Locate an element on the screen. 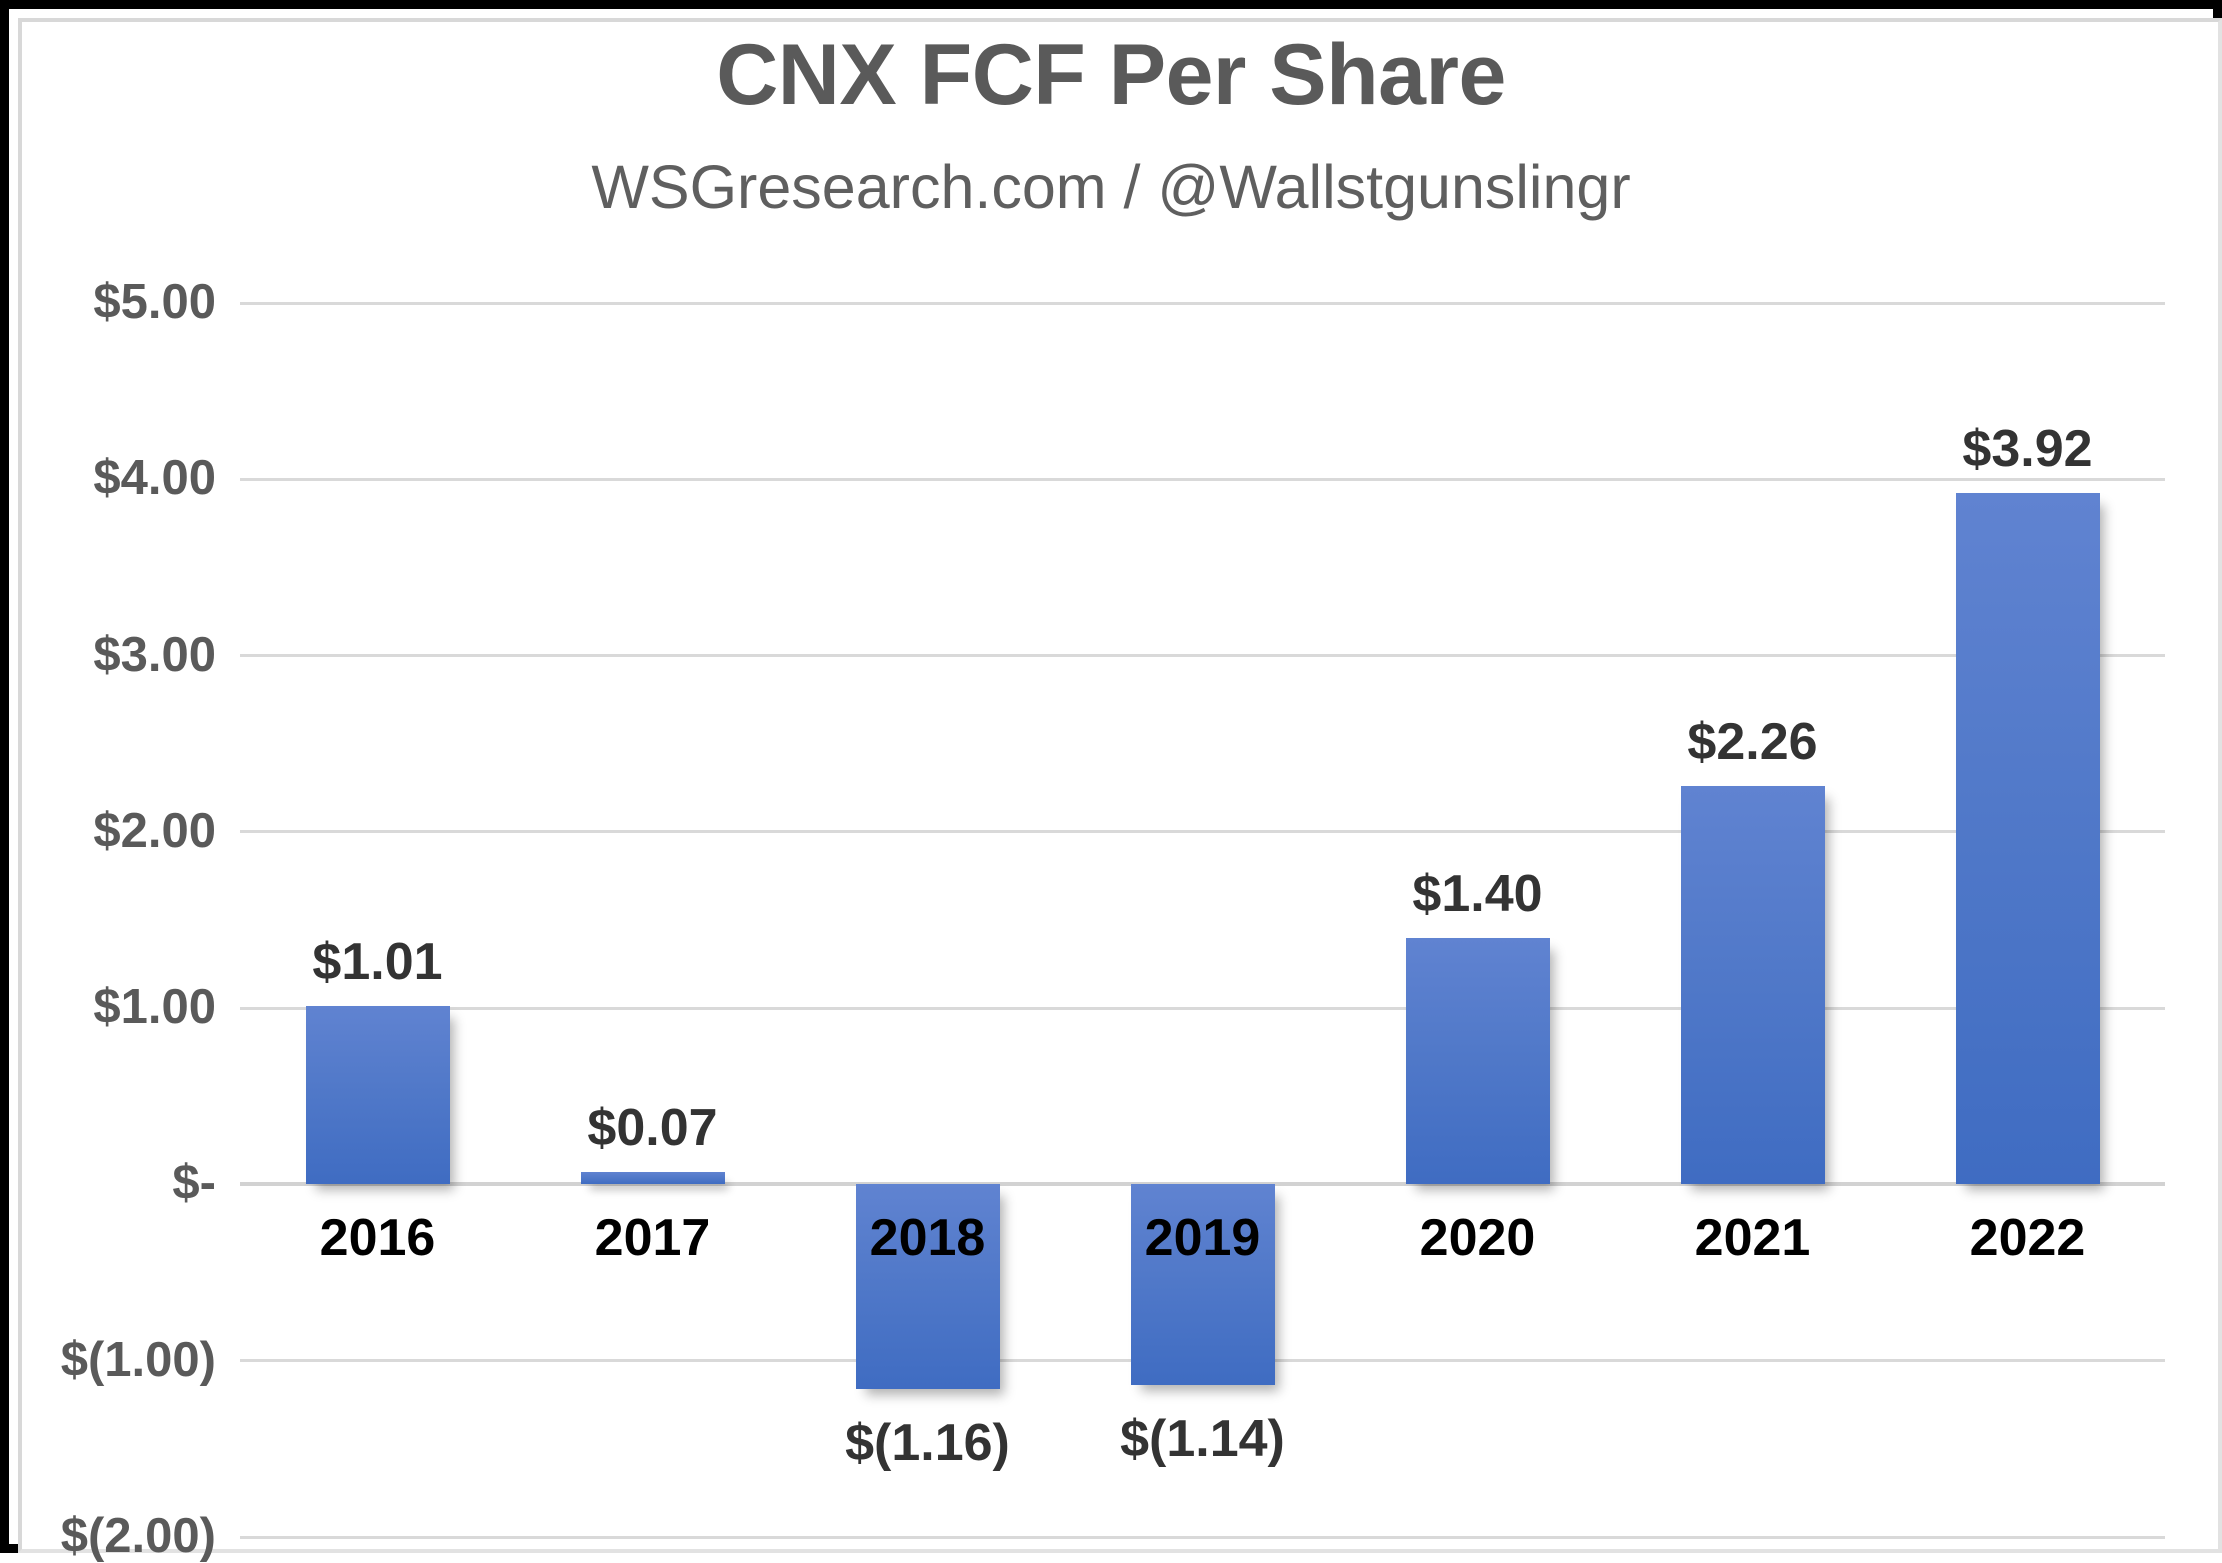 This screenshot has width=2222, height=1563. data-label-2019: $(1.14) is located at coordinates (1203, 1439).